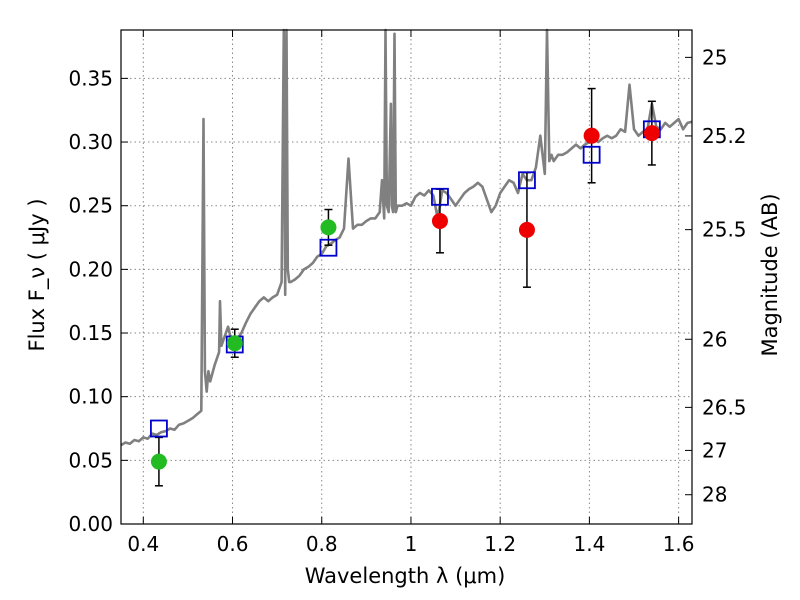 The image size is (800, 600). What do you see at coordinates (233, 544) in the screenshot?
I see `x-tick-label: 0.6` at bounding box center [233, 544].